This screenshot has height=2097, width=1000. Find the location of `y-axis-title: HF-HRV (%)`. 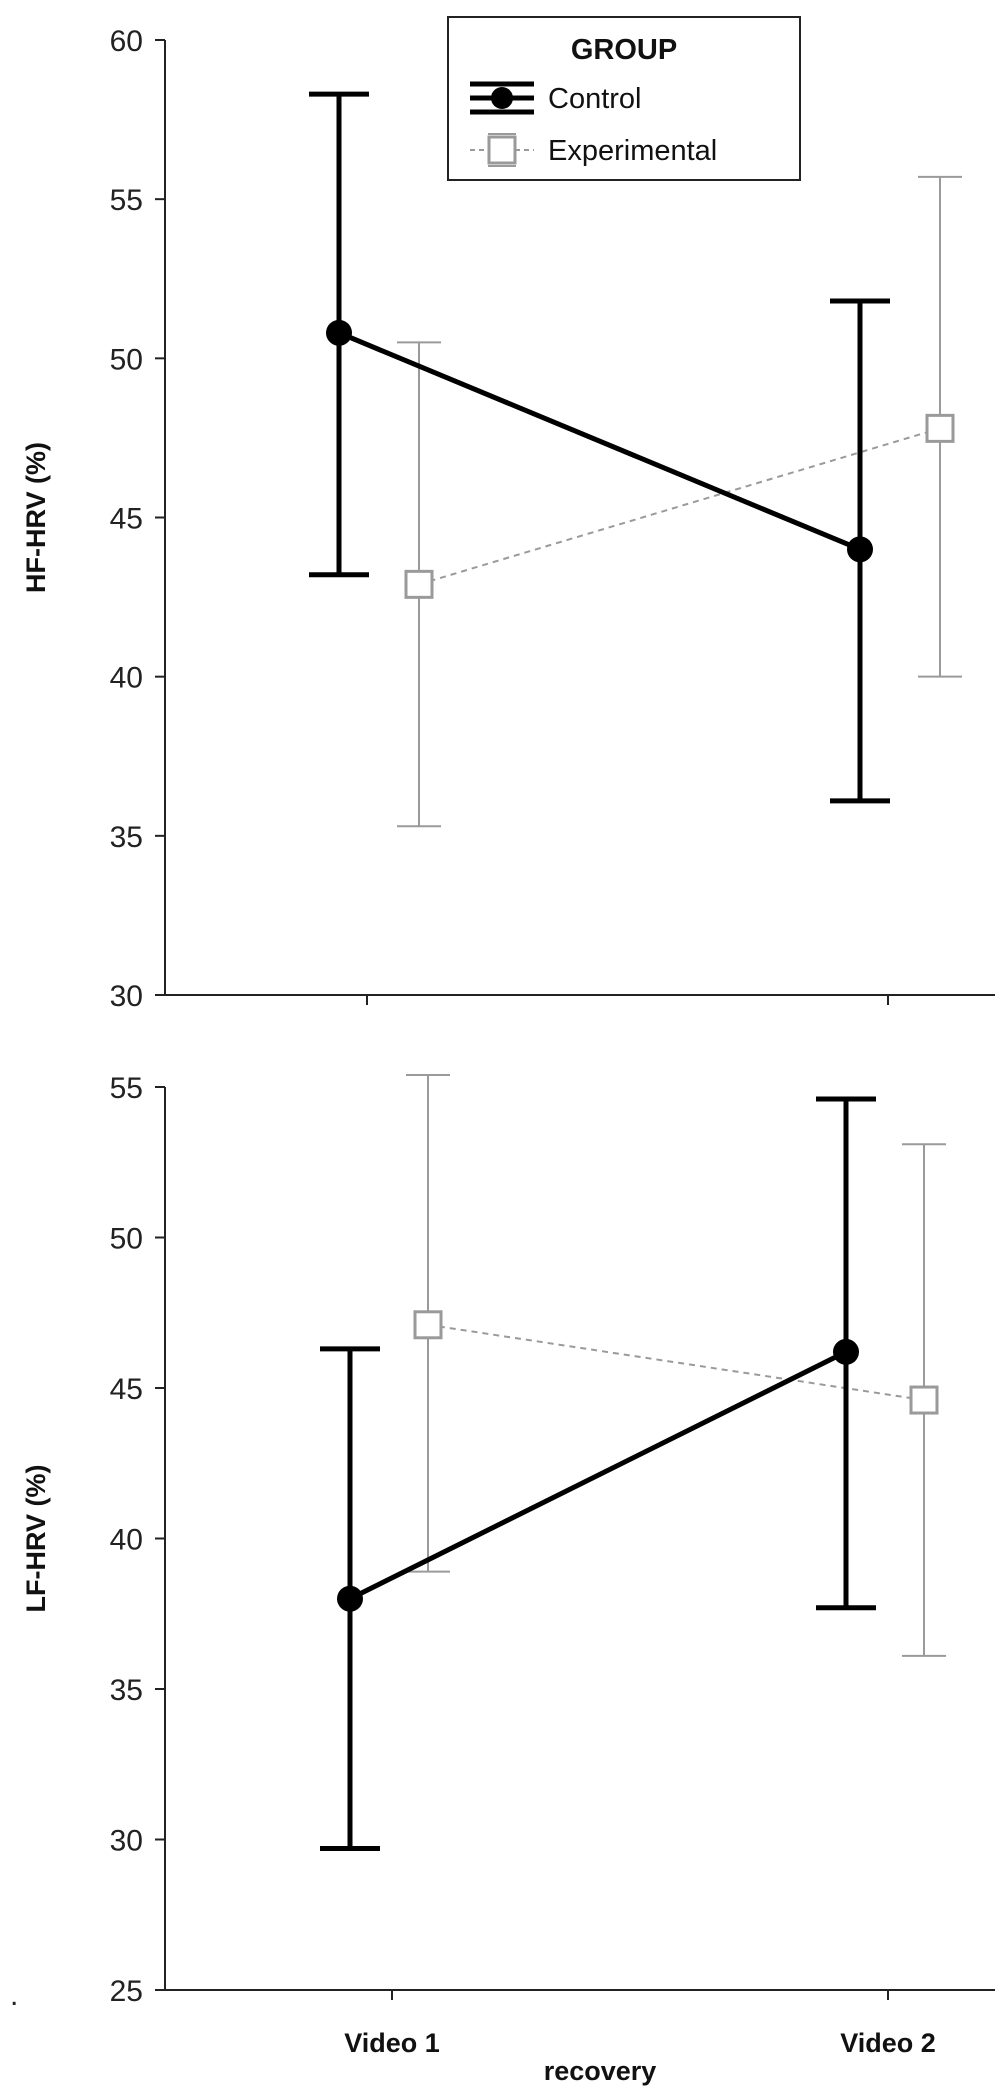

y-axis-title: HF-HRV (%) is located at coordinates (36, 517).